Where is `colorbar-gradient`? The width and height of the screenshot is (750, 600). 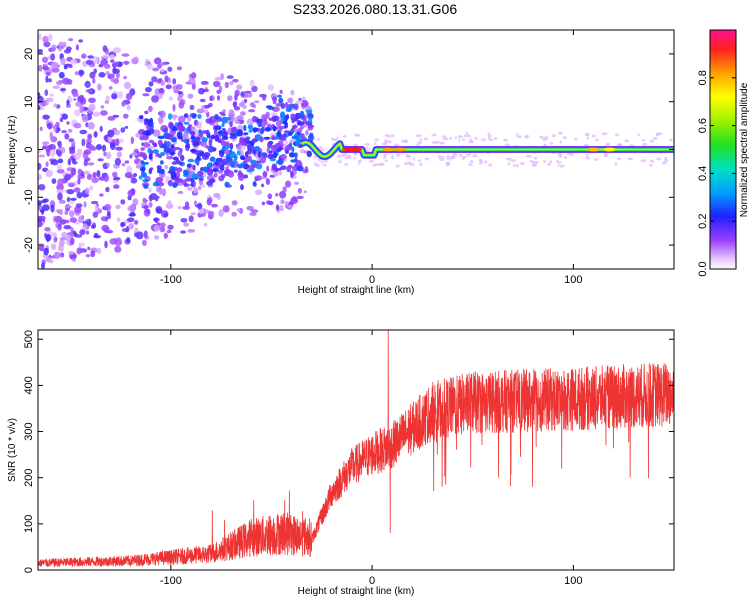
colorbar-gradient is located at coordinates (723, 149).